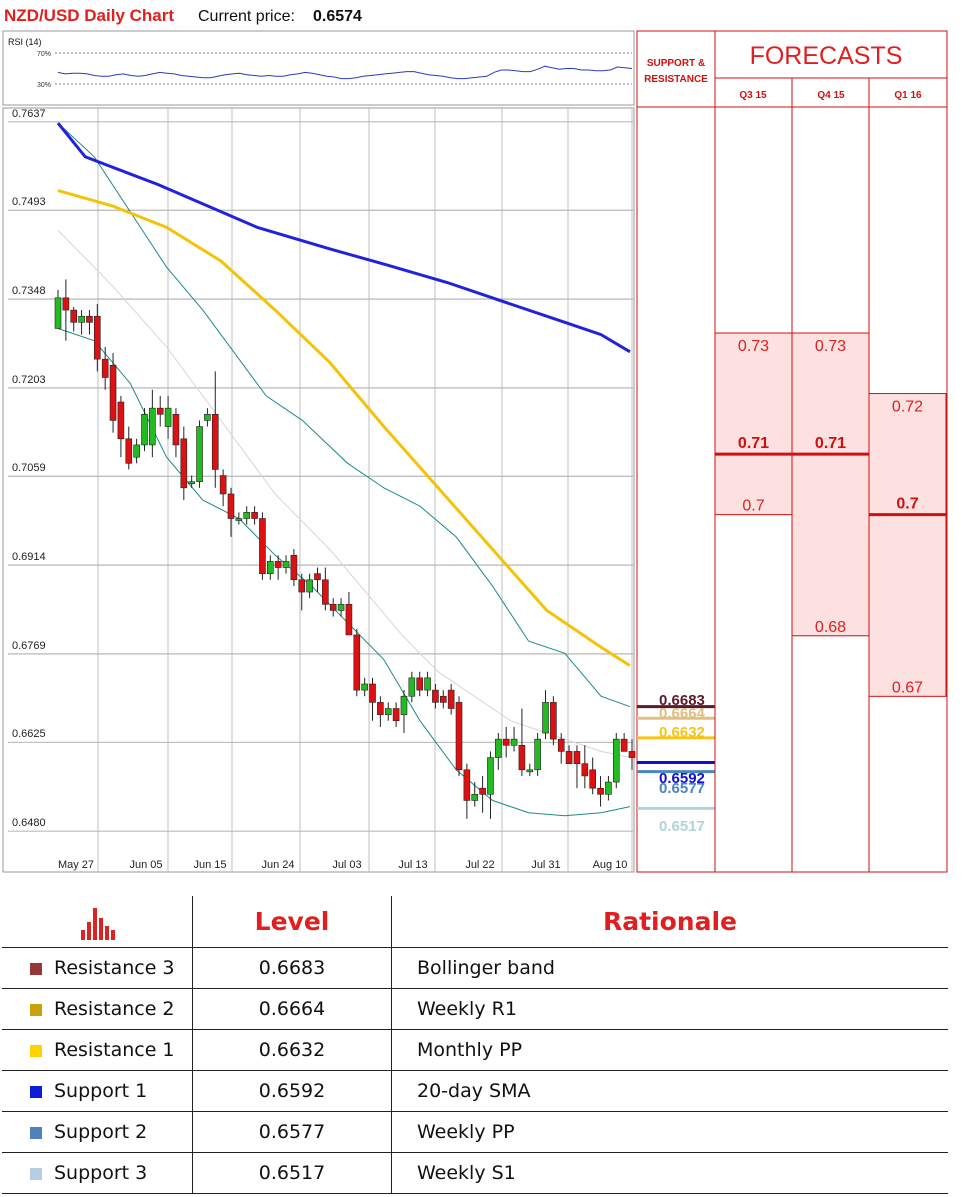 The image size is (963, 1197). I want to click on sr-level-label: 0.6517, so click(682, 826).